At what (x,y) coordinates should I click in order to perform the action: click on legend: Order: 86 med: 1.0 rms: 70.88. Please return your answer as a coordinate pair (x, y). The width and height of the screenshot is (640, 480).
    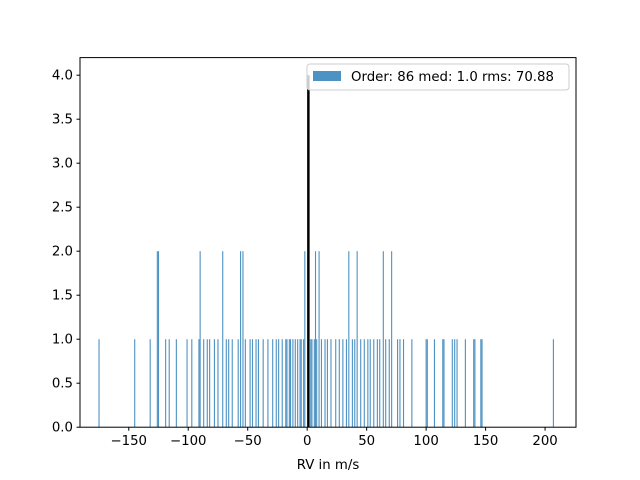
    Looking at the image, I should click on (438, 77).